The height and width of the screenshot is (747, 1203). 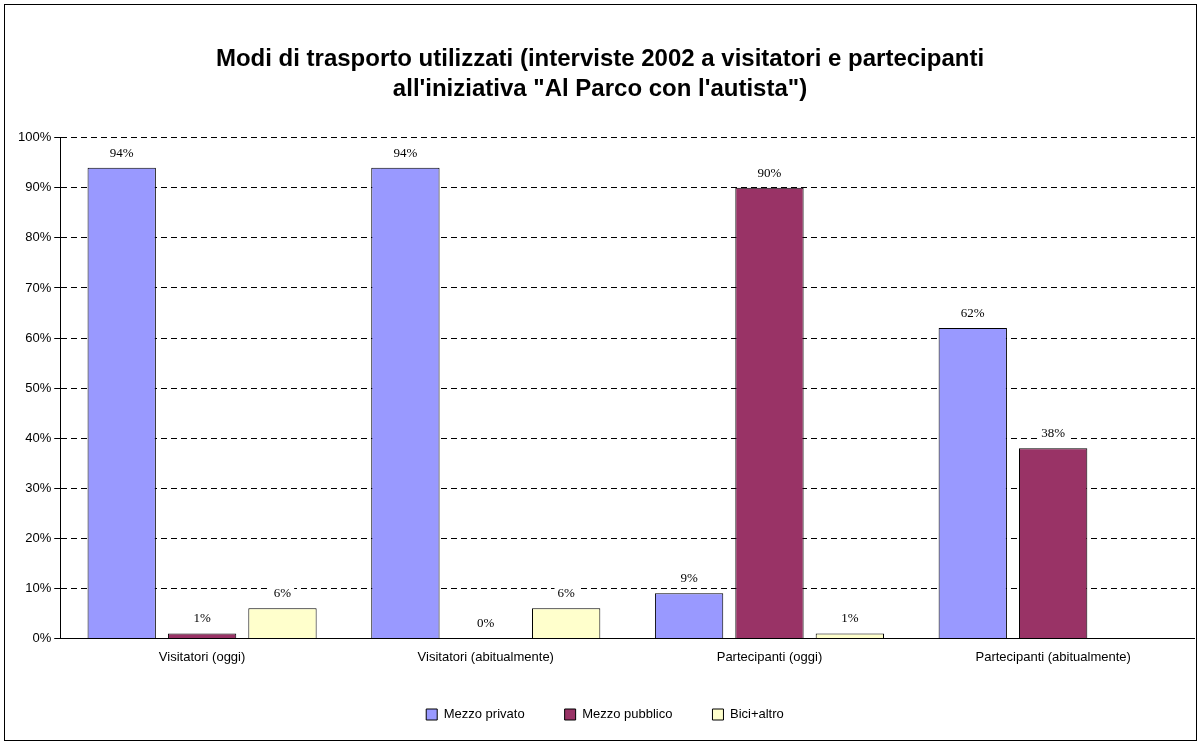 What do you see at coordinates (627, 714) in the screenshot?
I see `legend-label: Mezzo pubblico` at bounding box center [627, 714].